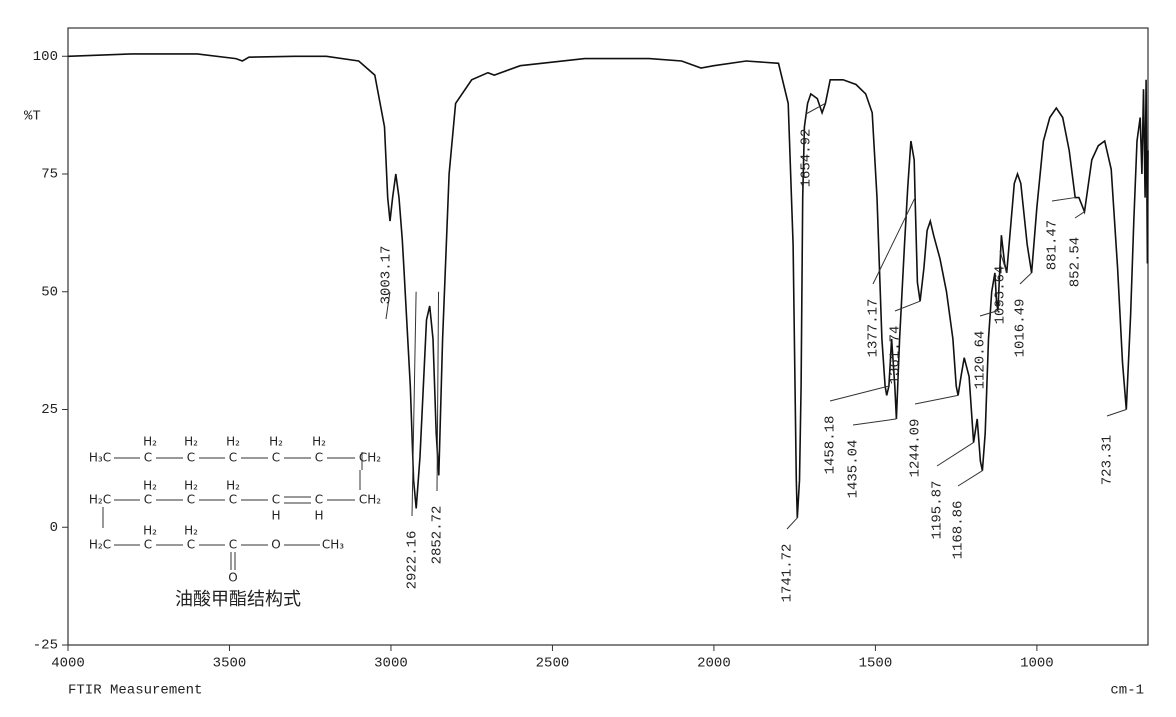  What do you see at coordinates (938, 510) in the screenshot?
I see `peak-label: 1195.87` at bounding box center [938, 510].